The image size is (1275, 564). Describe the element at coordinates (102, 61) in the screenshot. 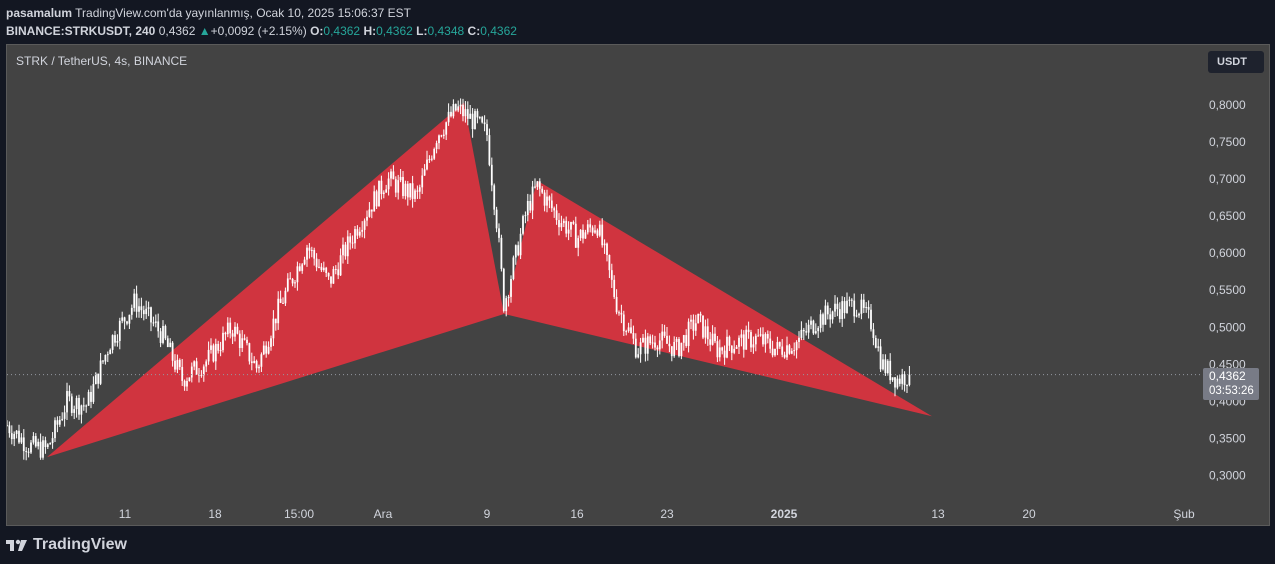

I see `chart-legend: STRK / TetherUS, 4s, BINANCE` at that location.